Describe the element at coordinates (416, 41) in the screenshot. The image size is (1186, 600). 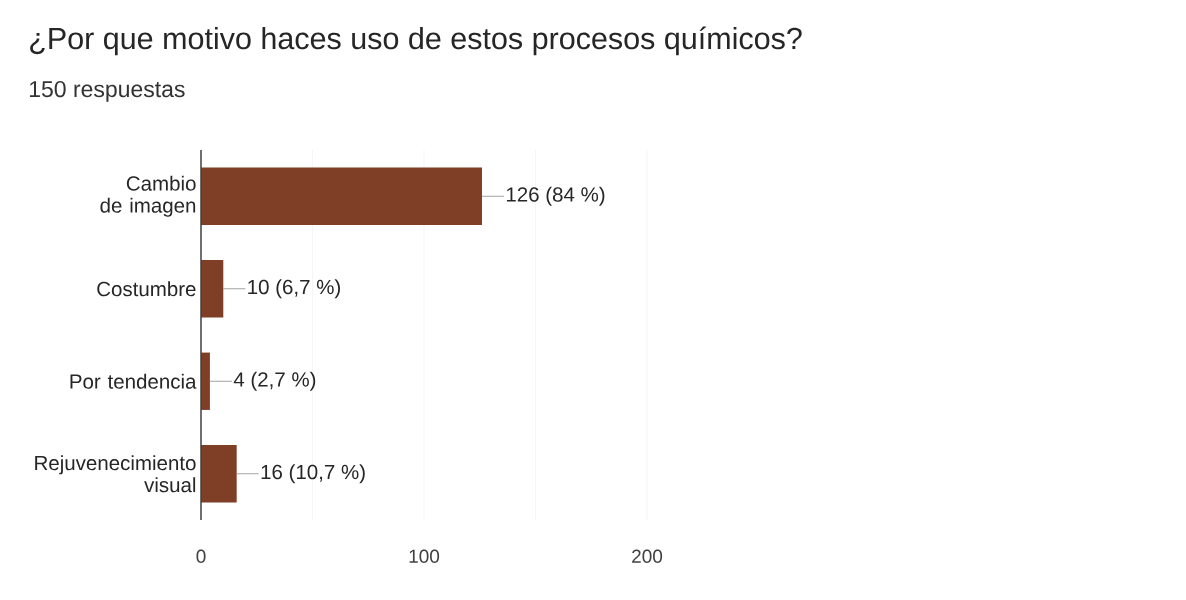
I see `chart-title: ¿Por que motivo haces uso de estos procesos químicos?` at that location.